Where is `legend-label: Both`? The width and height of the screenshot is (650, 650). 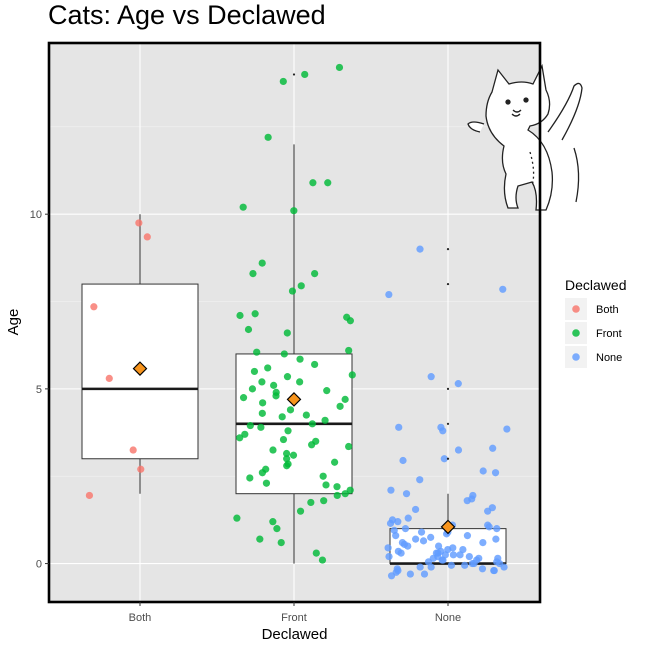 legend-label: Both is located at coordinates (607, 310).